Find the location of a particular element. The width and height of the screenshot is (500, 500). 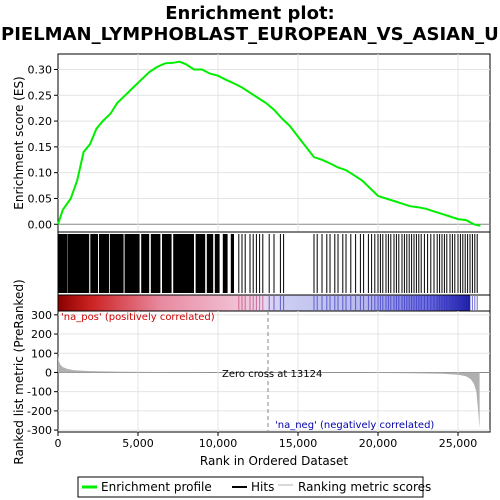

metric-tick-label: 0 is located at coordinates (48, 372).